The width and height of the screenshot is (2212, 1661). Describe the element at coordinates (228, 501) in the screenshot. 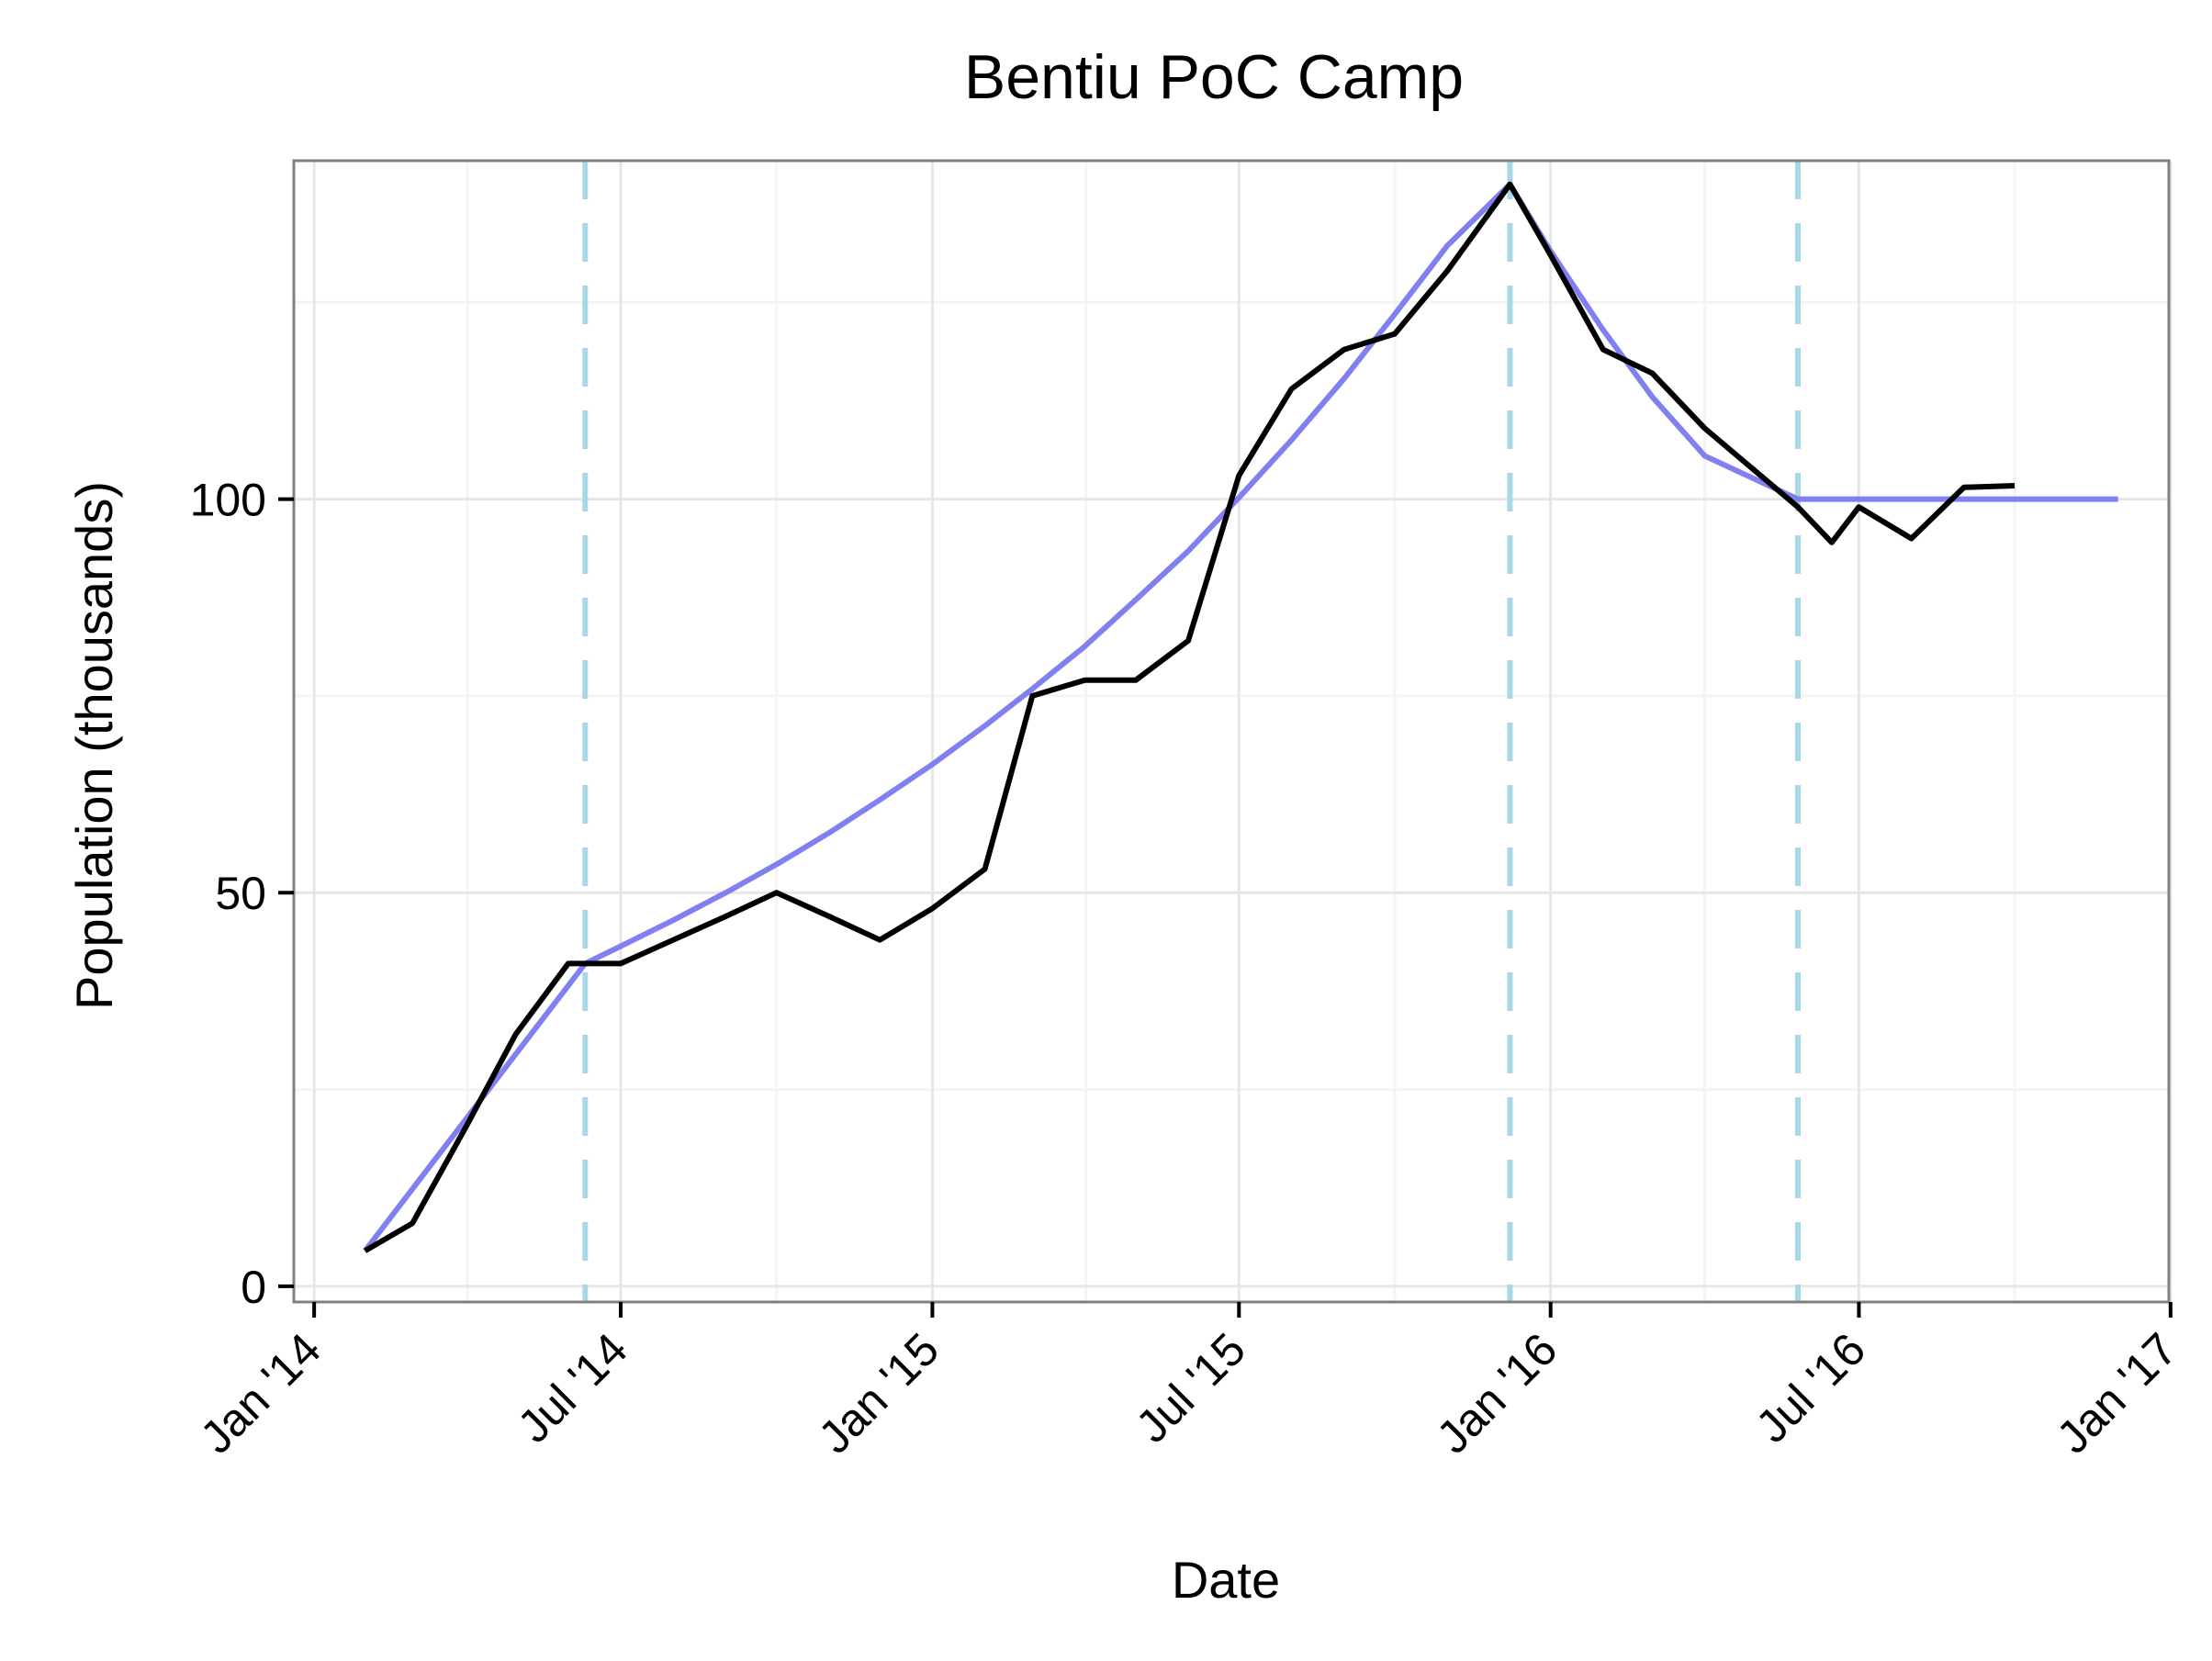

I see `y-tick-label: 100` at that location.